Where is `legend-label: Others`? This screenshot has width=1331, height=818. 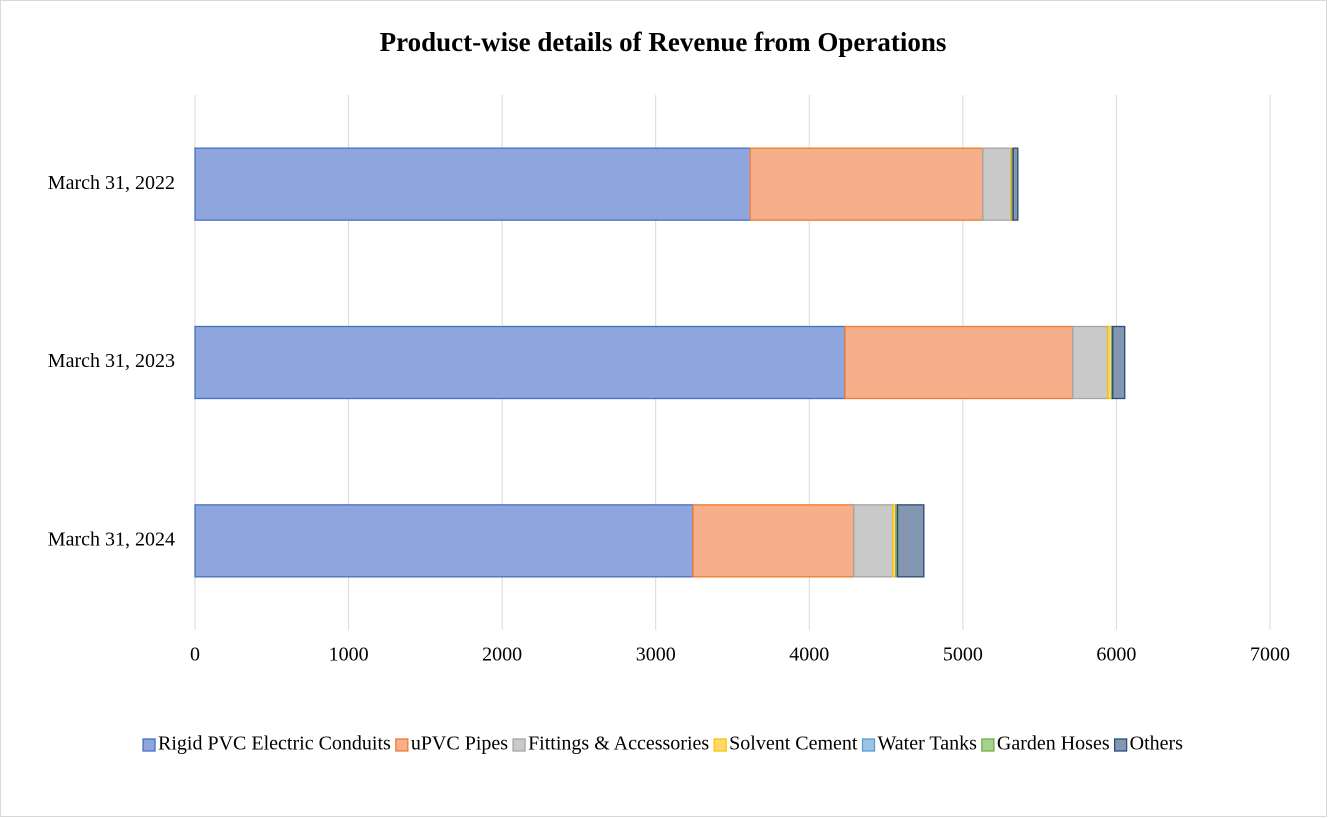
legend-label: Others is located at coordinates (1157, 744).